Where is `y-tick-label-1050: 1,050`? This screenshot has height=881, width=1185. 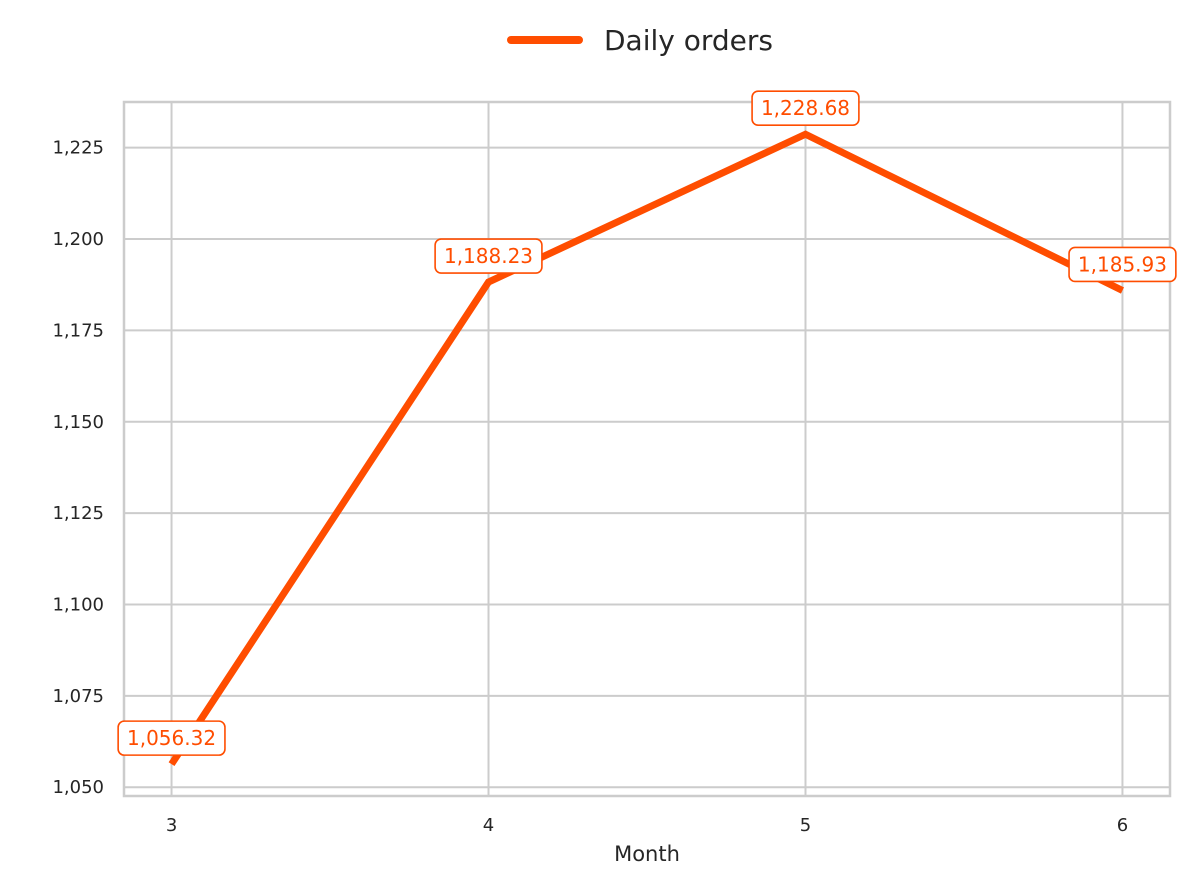
y-tick-label-1050: 1,050 is located at coordinates (78, 787).